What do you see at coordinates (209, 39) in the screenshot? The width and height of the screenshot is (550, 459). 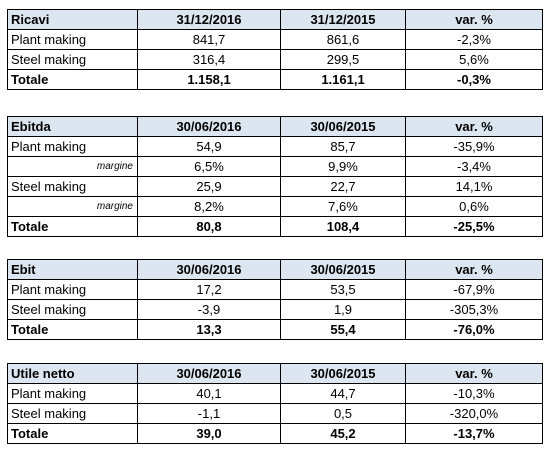 I see `cell-value: 841,7` at bounding box center [209, 39].